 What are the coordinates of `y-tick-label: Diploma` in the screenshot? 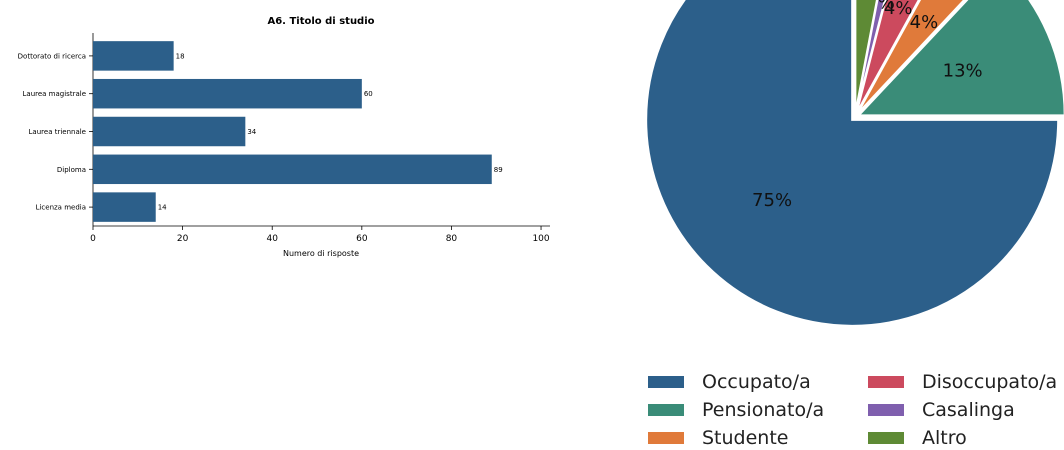 It's located at (71, 170).